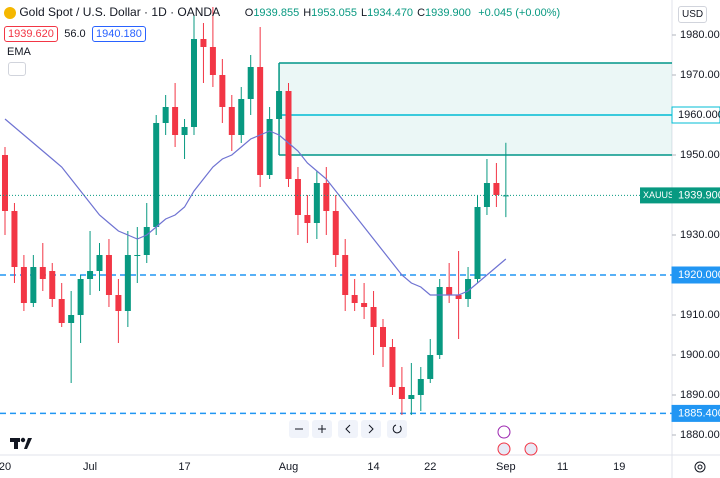 Image resolution: width=720 pixels, height=478 pixels. What do you see at coordinates (519, 13) in the screenshot?
I see `change: +0.045 (+0.00%)` at bounding box center [519, 13].